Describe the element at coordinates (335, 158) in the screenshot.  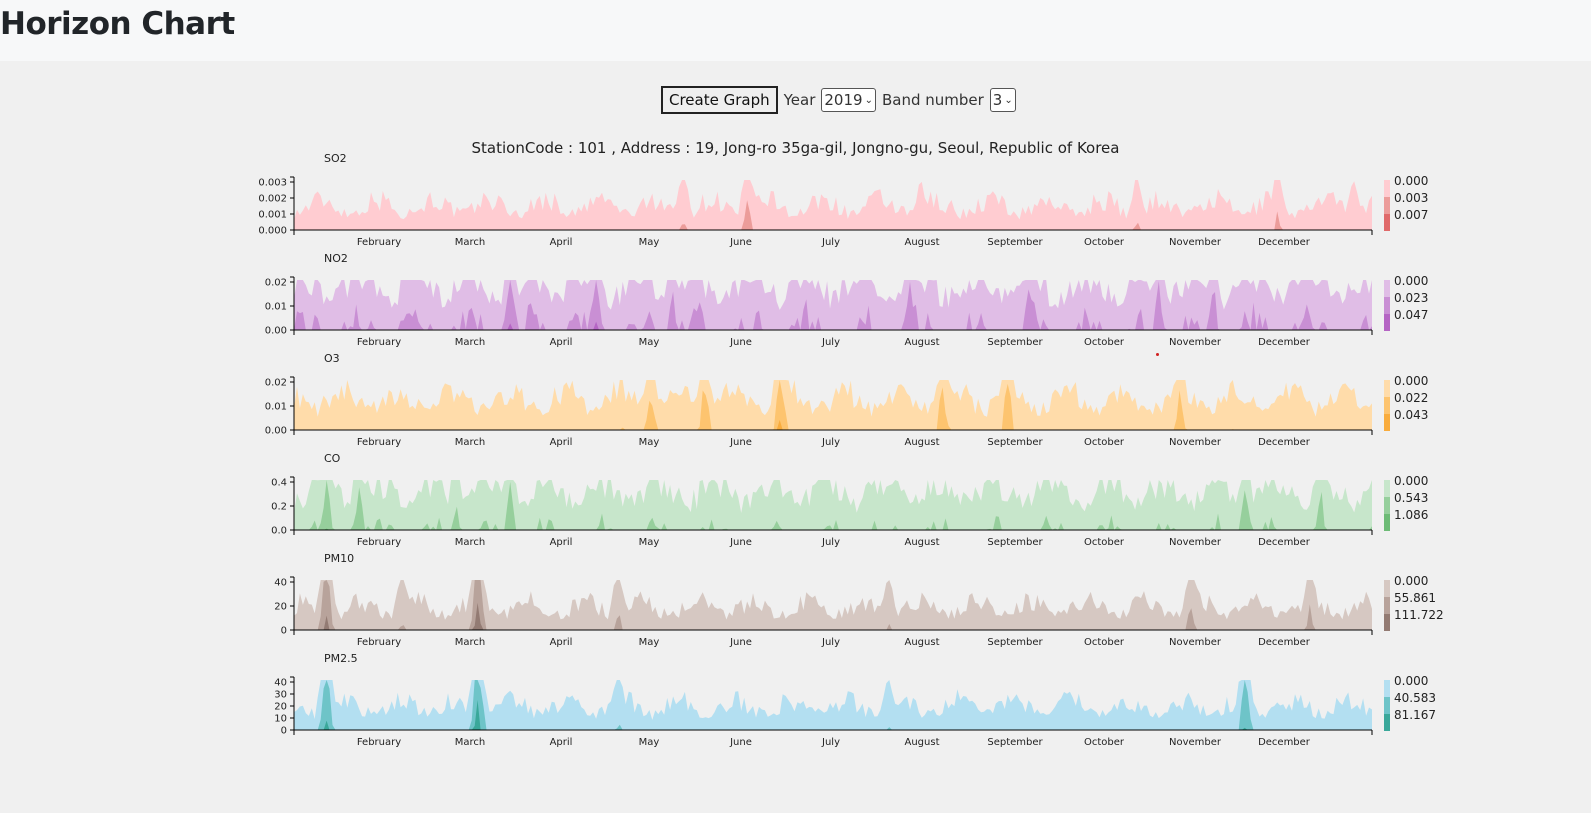
I see `chart-title: SO2` at that location.